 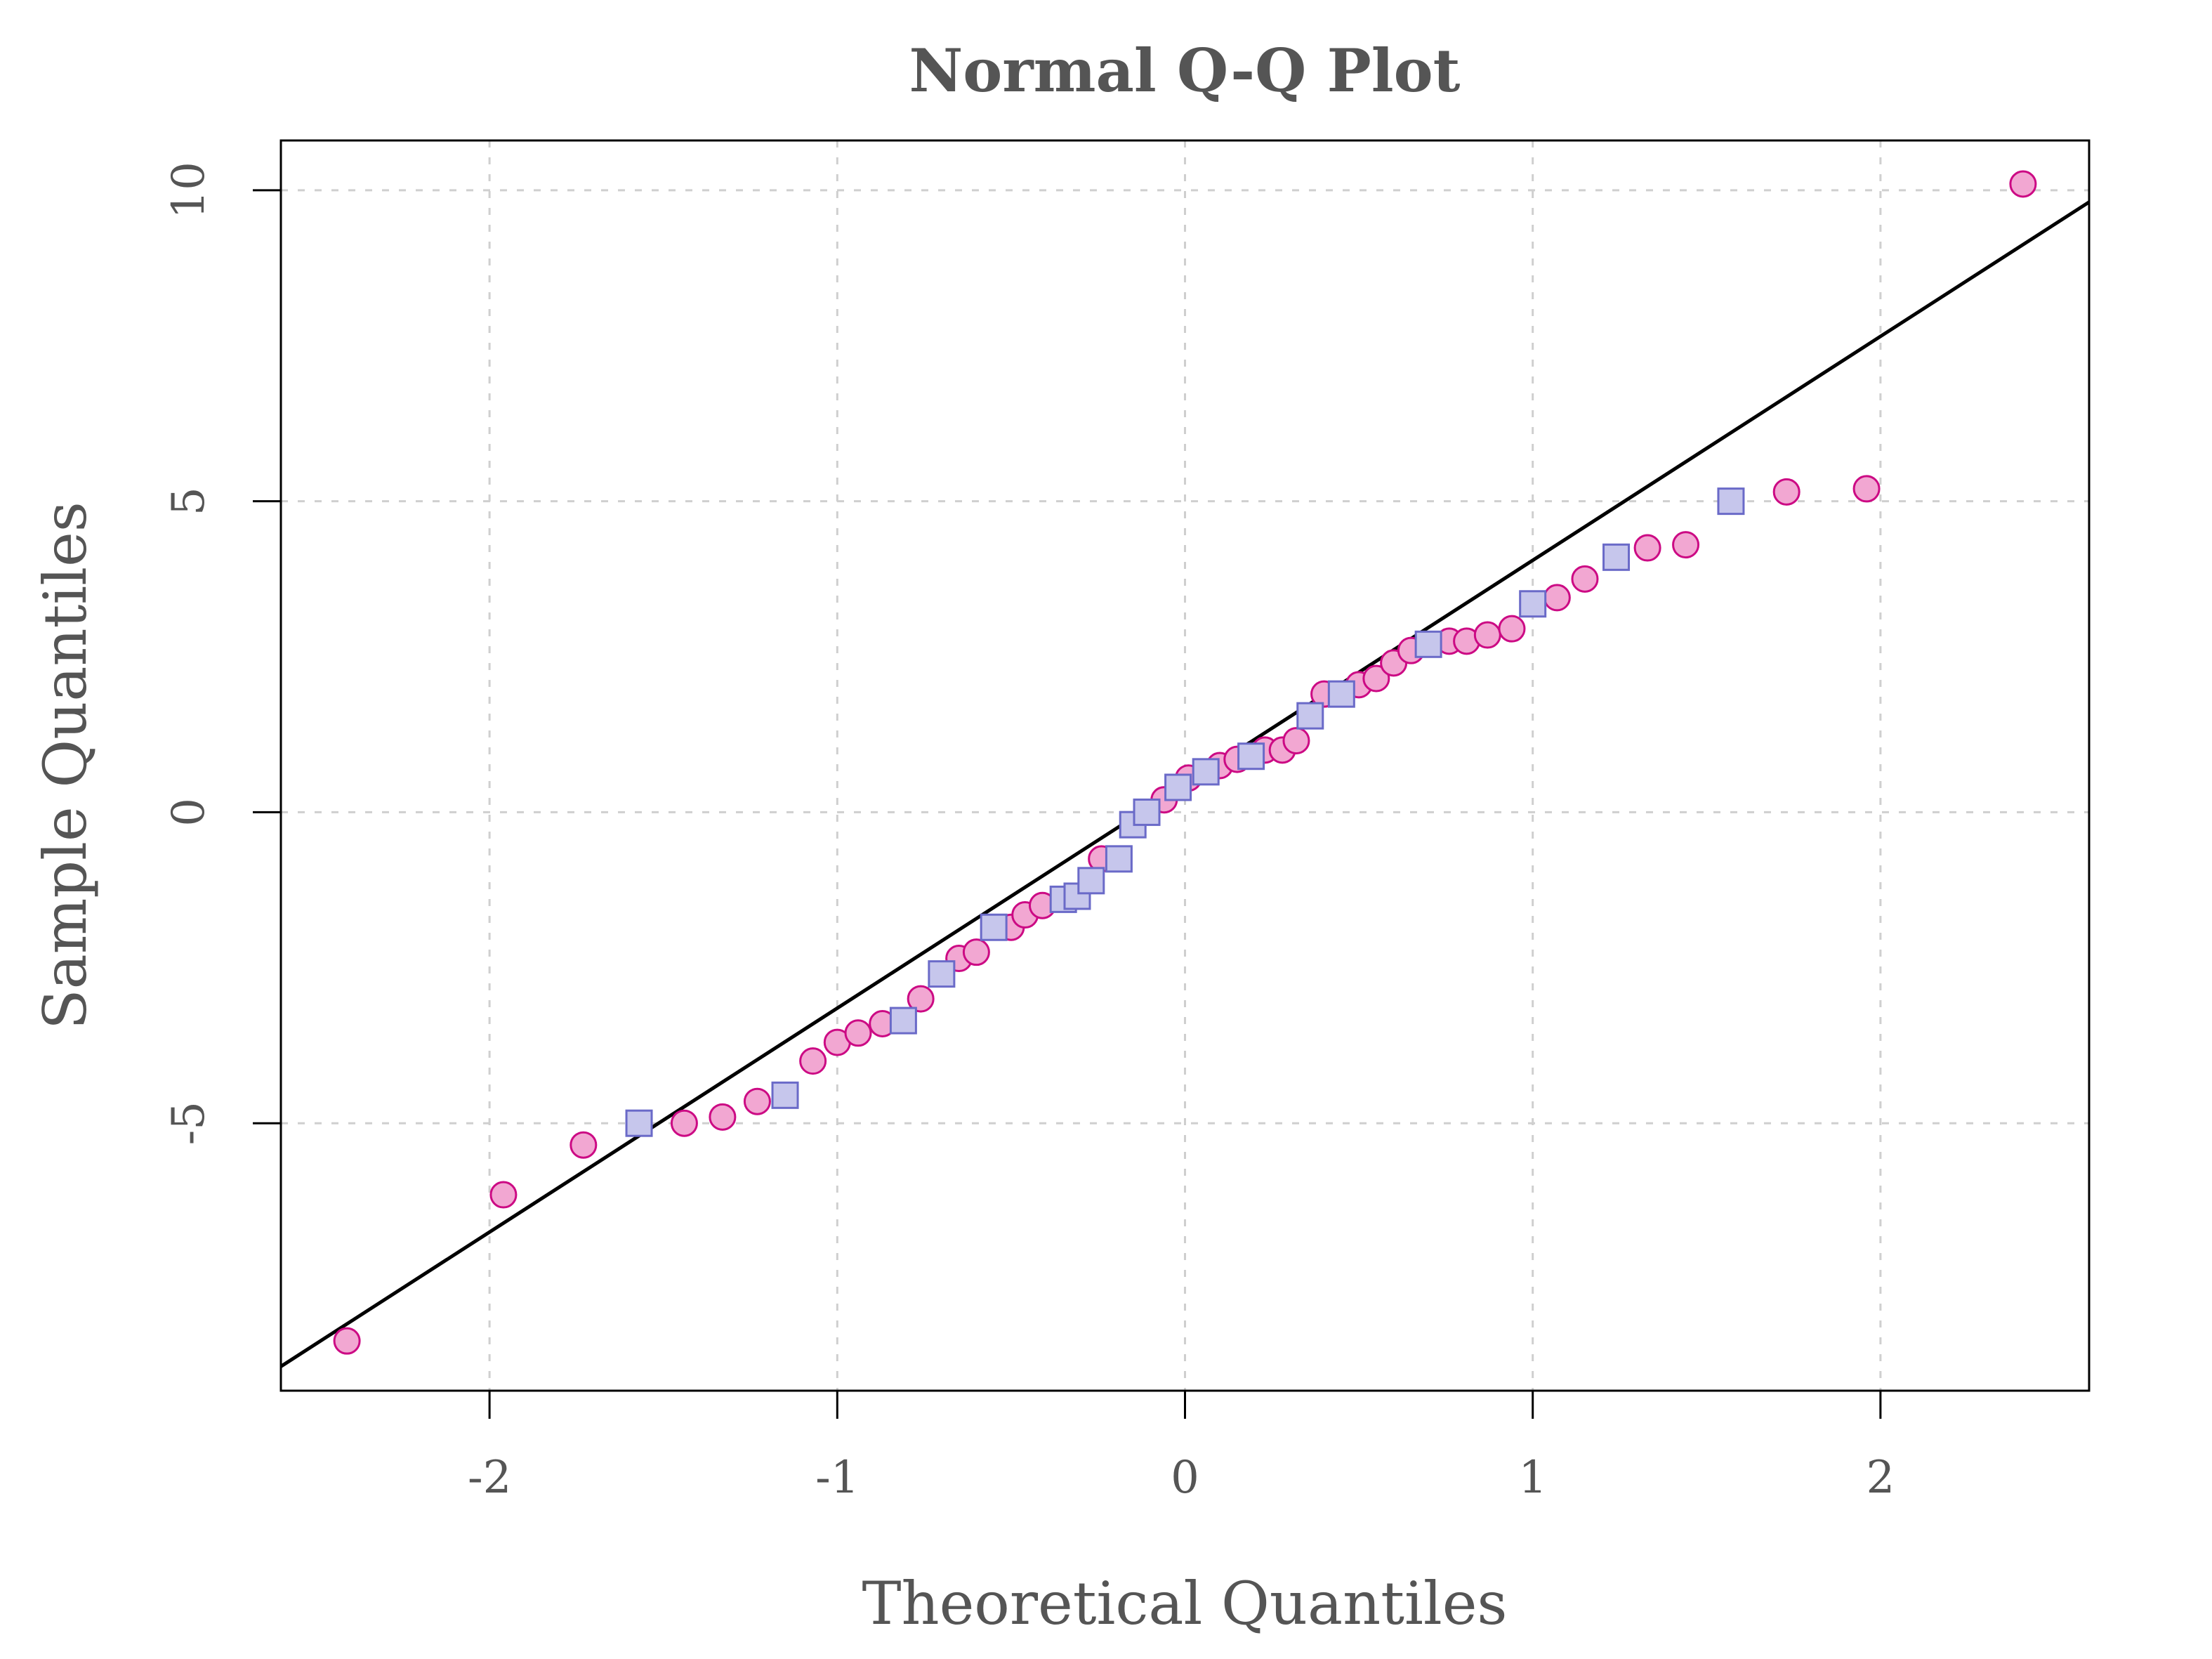 What do you see at coordinates (189, 1123) in the screenshot?
I see `y-tick-label: -5` at bounding box center [189, 1123].